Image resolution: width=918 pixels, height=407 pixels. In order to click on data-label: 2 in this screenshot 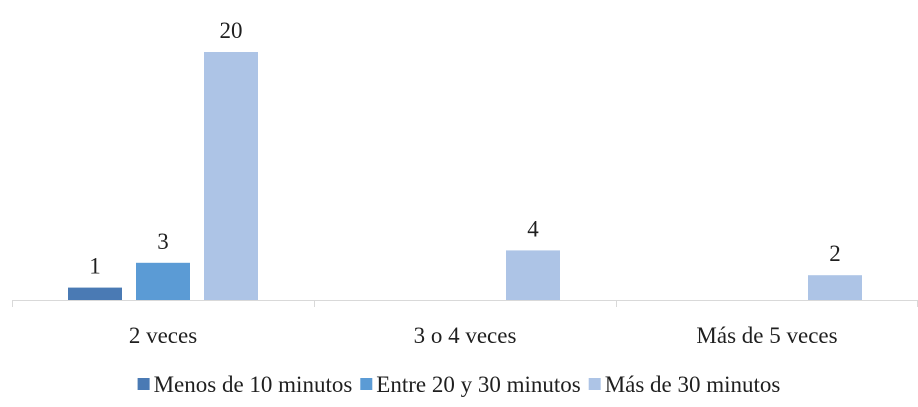, I will do `click(835, 253)`.